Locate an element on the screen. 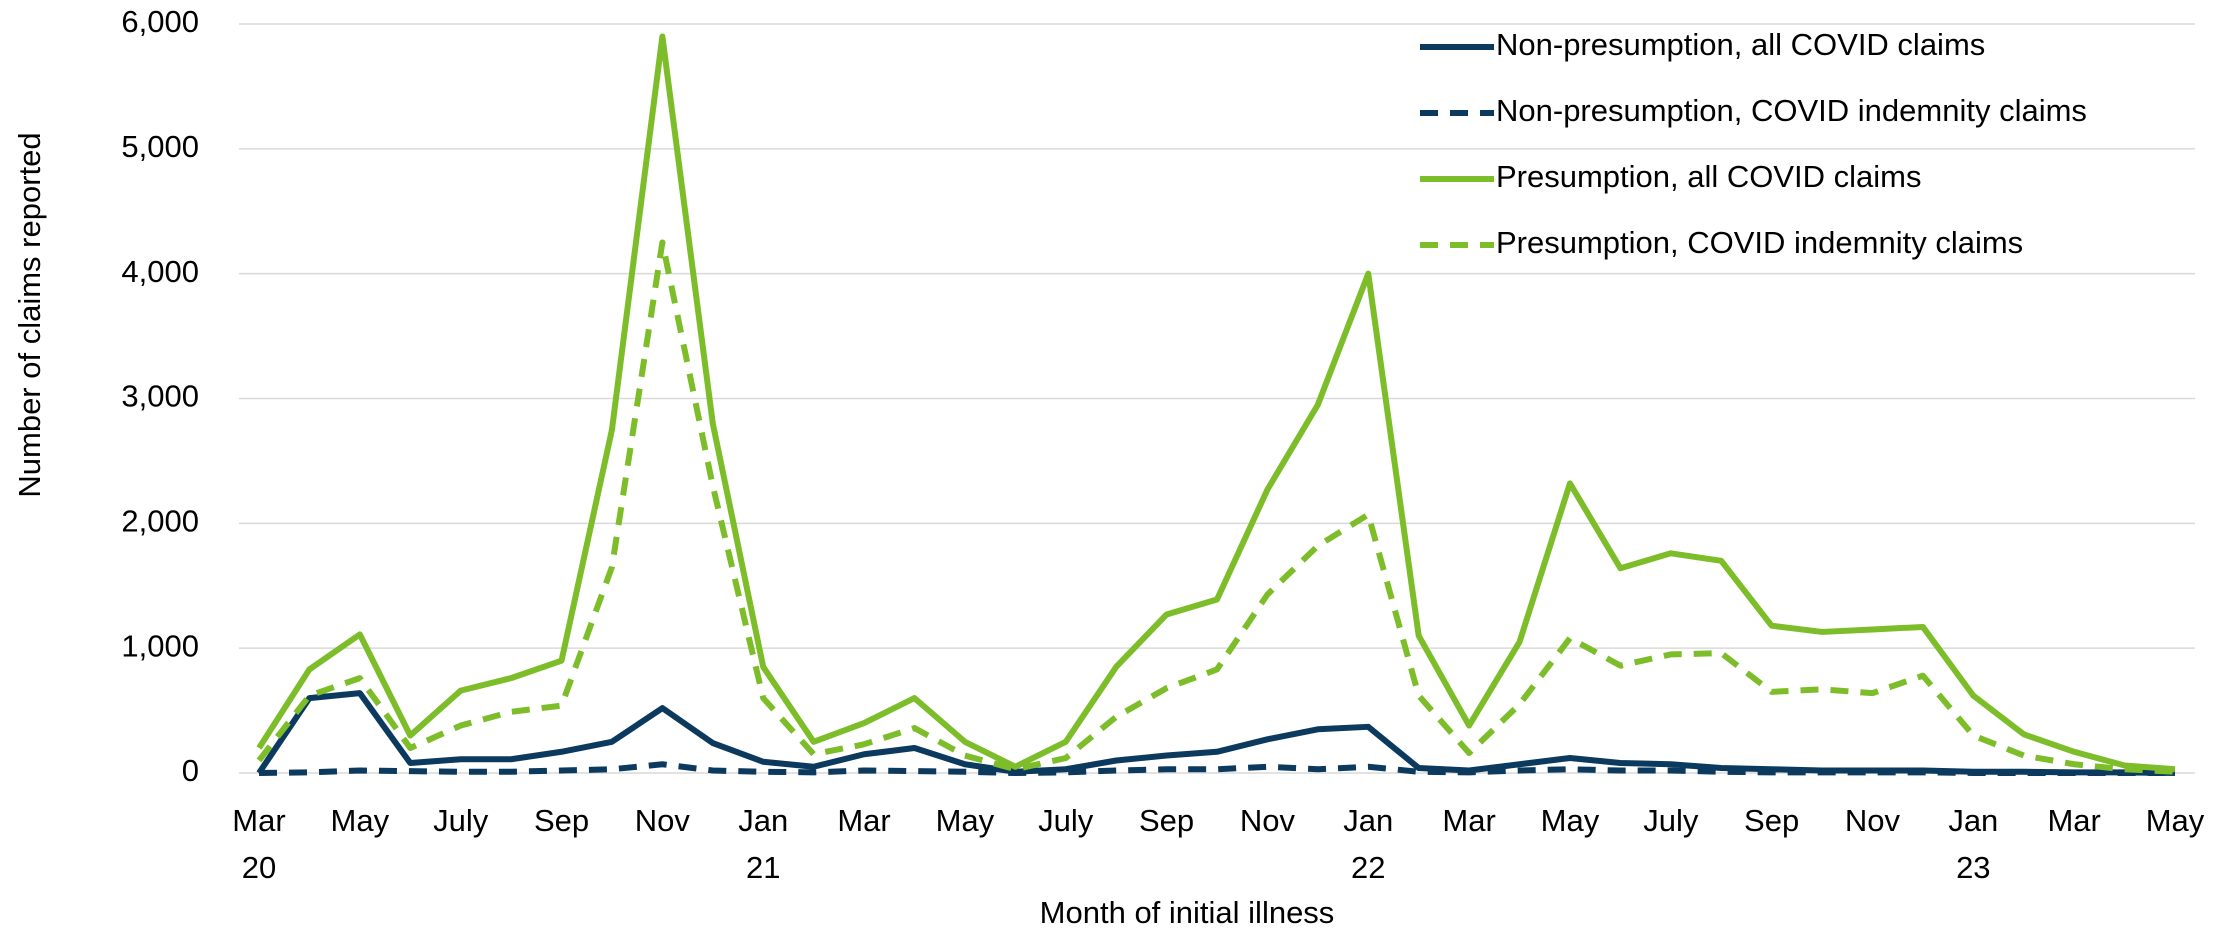 Image resolution: width=2221 pixels, height=929 pixels. y-tick-label: 6,000 is located at coordinates (160, 21).